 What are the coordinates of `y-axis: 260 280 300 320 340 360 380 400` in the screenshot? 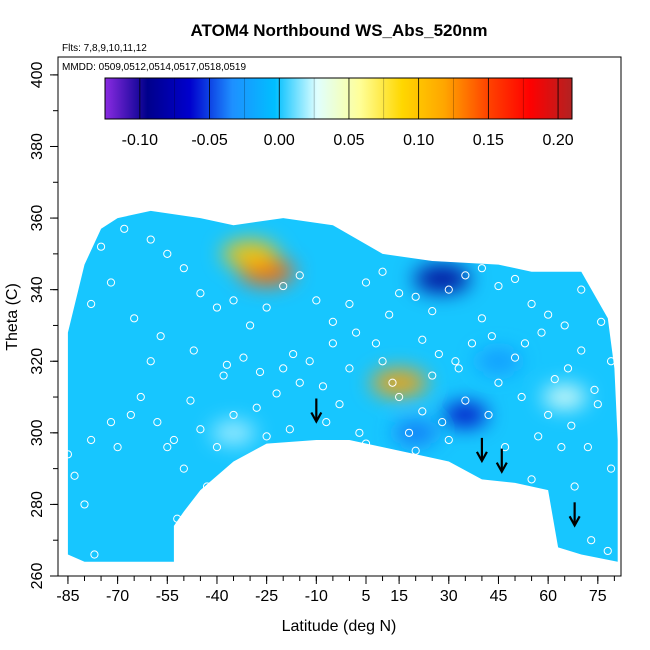 It's located at (43, 325).